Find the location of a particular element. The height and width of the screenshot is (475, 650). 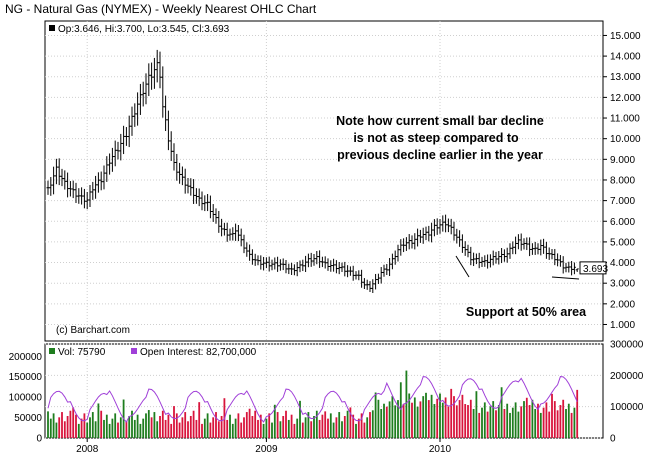

volume-right-tick-label: 100000 is located at coordinates (627, 407).